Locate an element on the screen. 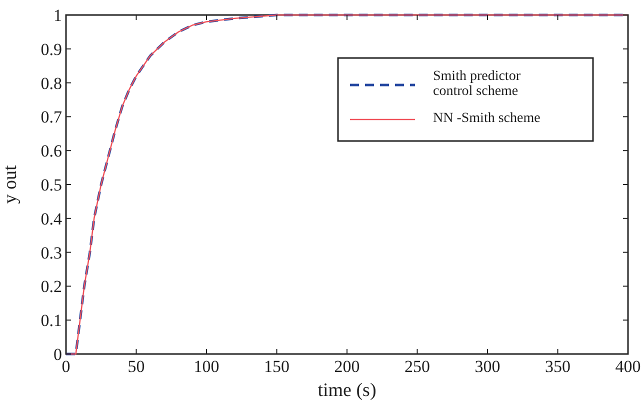  legend-label: Smith predictor control scheme is located at coordinates (477, 84).